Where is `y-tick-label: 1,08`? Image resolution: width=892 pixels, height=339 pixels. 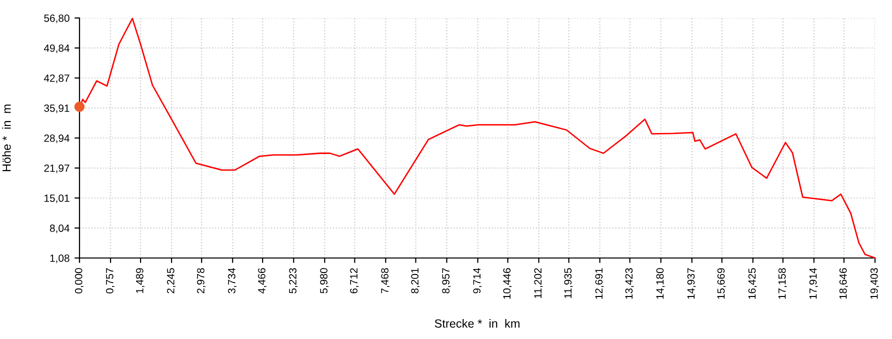
y-tick-label: 1,08 is located at coordinates (60, 259).